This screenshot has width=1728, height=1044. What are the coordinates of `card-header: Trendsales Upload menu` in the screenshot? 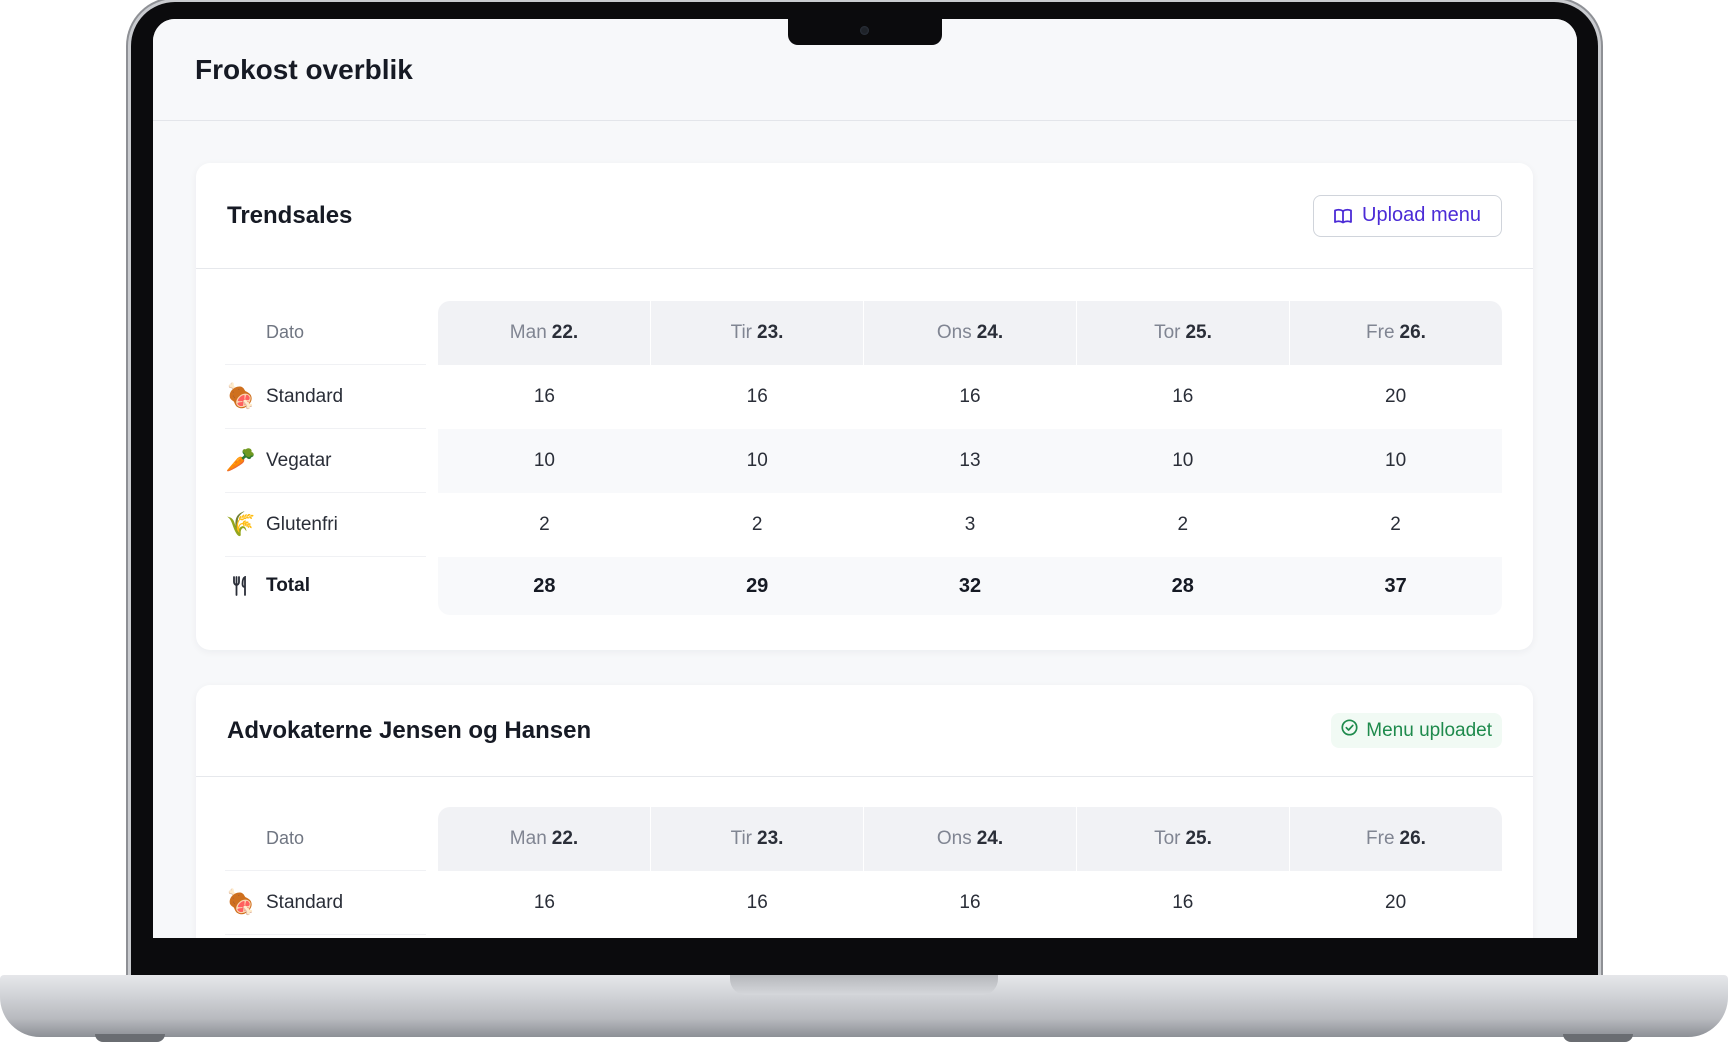 It's located at (864, 216).